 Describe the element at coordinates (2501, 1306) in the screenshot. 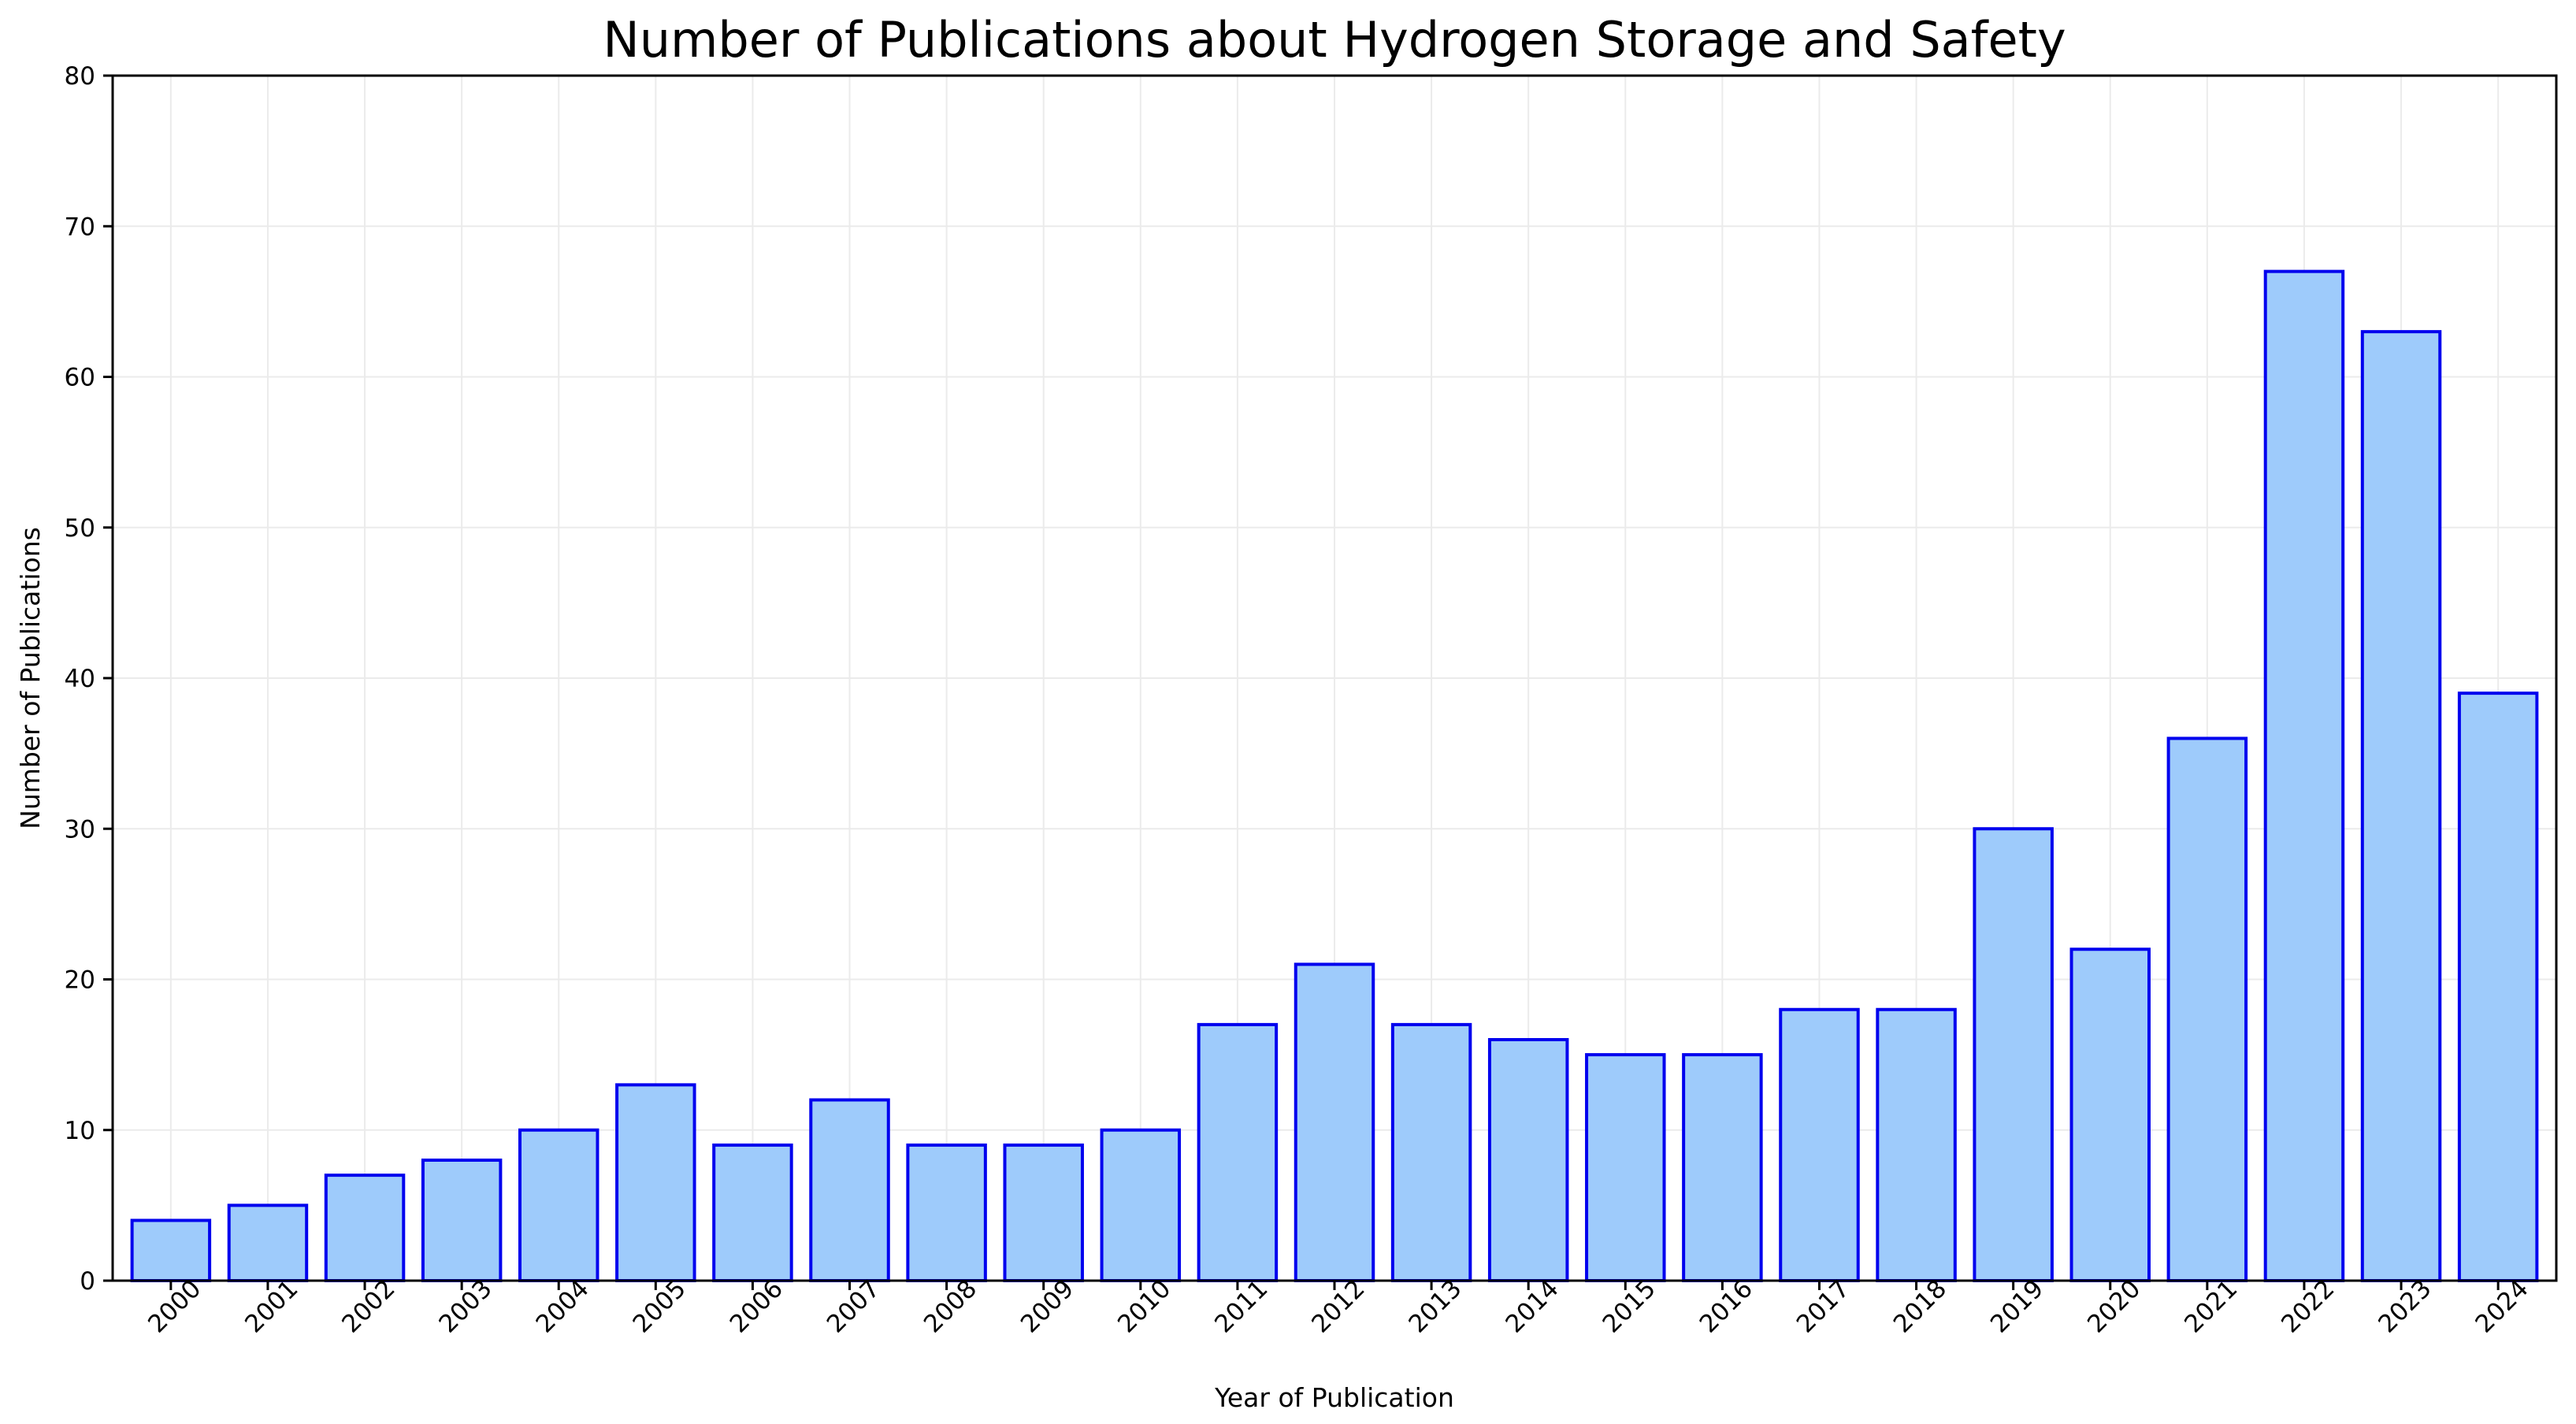

I see `x-tick-label: 2024` at that location.